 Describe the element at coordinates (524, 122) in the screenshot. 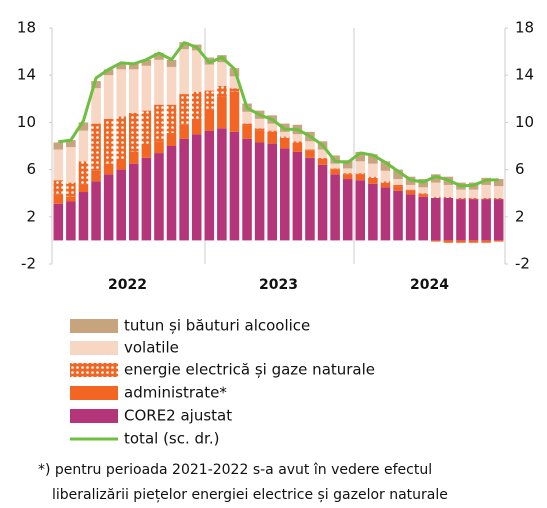

I see `y2-tick-label: 10` at that location.